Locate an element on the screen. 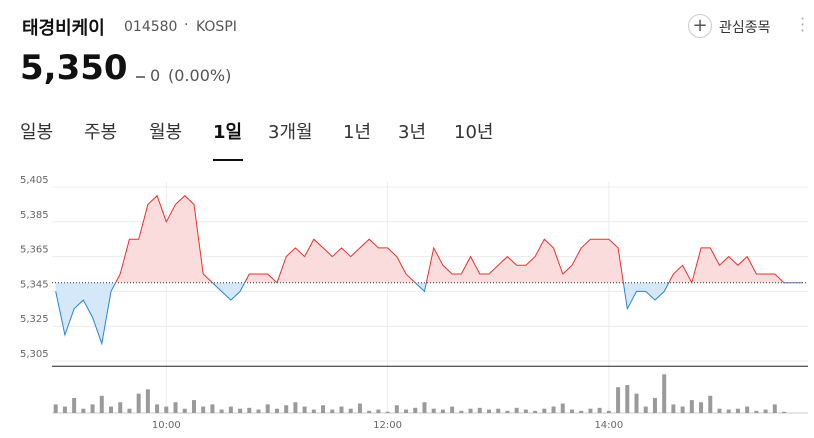  stock-name: 태경비케이 is located at coordinates (63, 28).